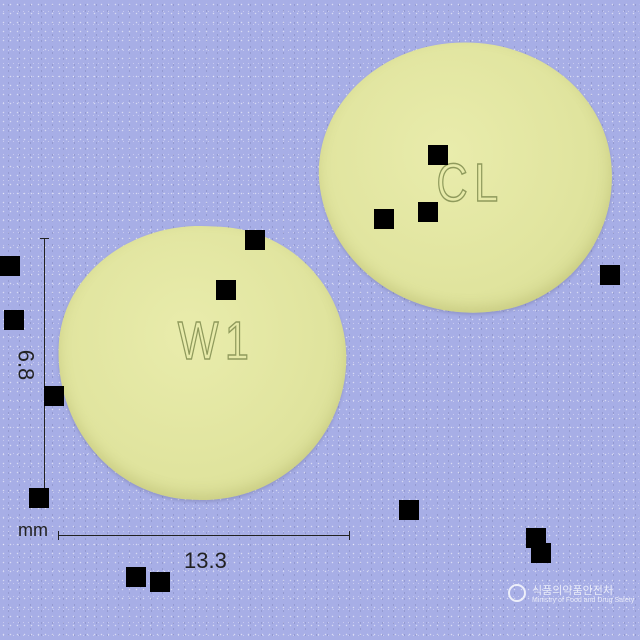  Describe the element at coordinates (583, 600) in the screenshot. I see `watermark-english: Ministry of Food and Drug Safety` at that location.